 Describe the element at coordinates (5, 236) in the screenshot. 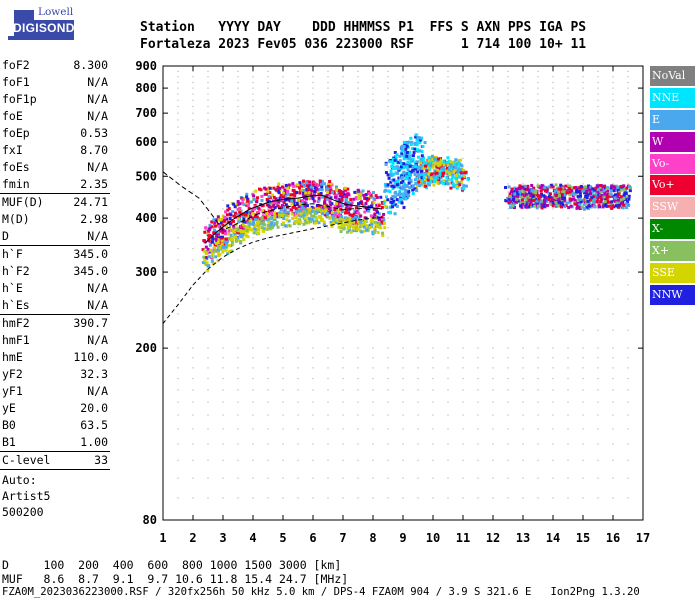

I see `param-name: D` at that location.